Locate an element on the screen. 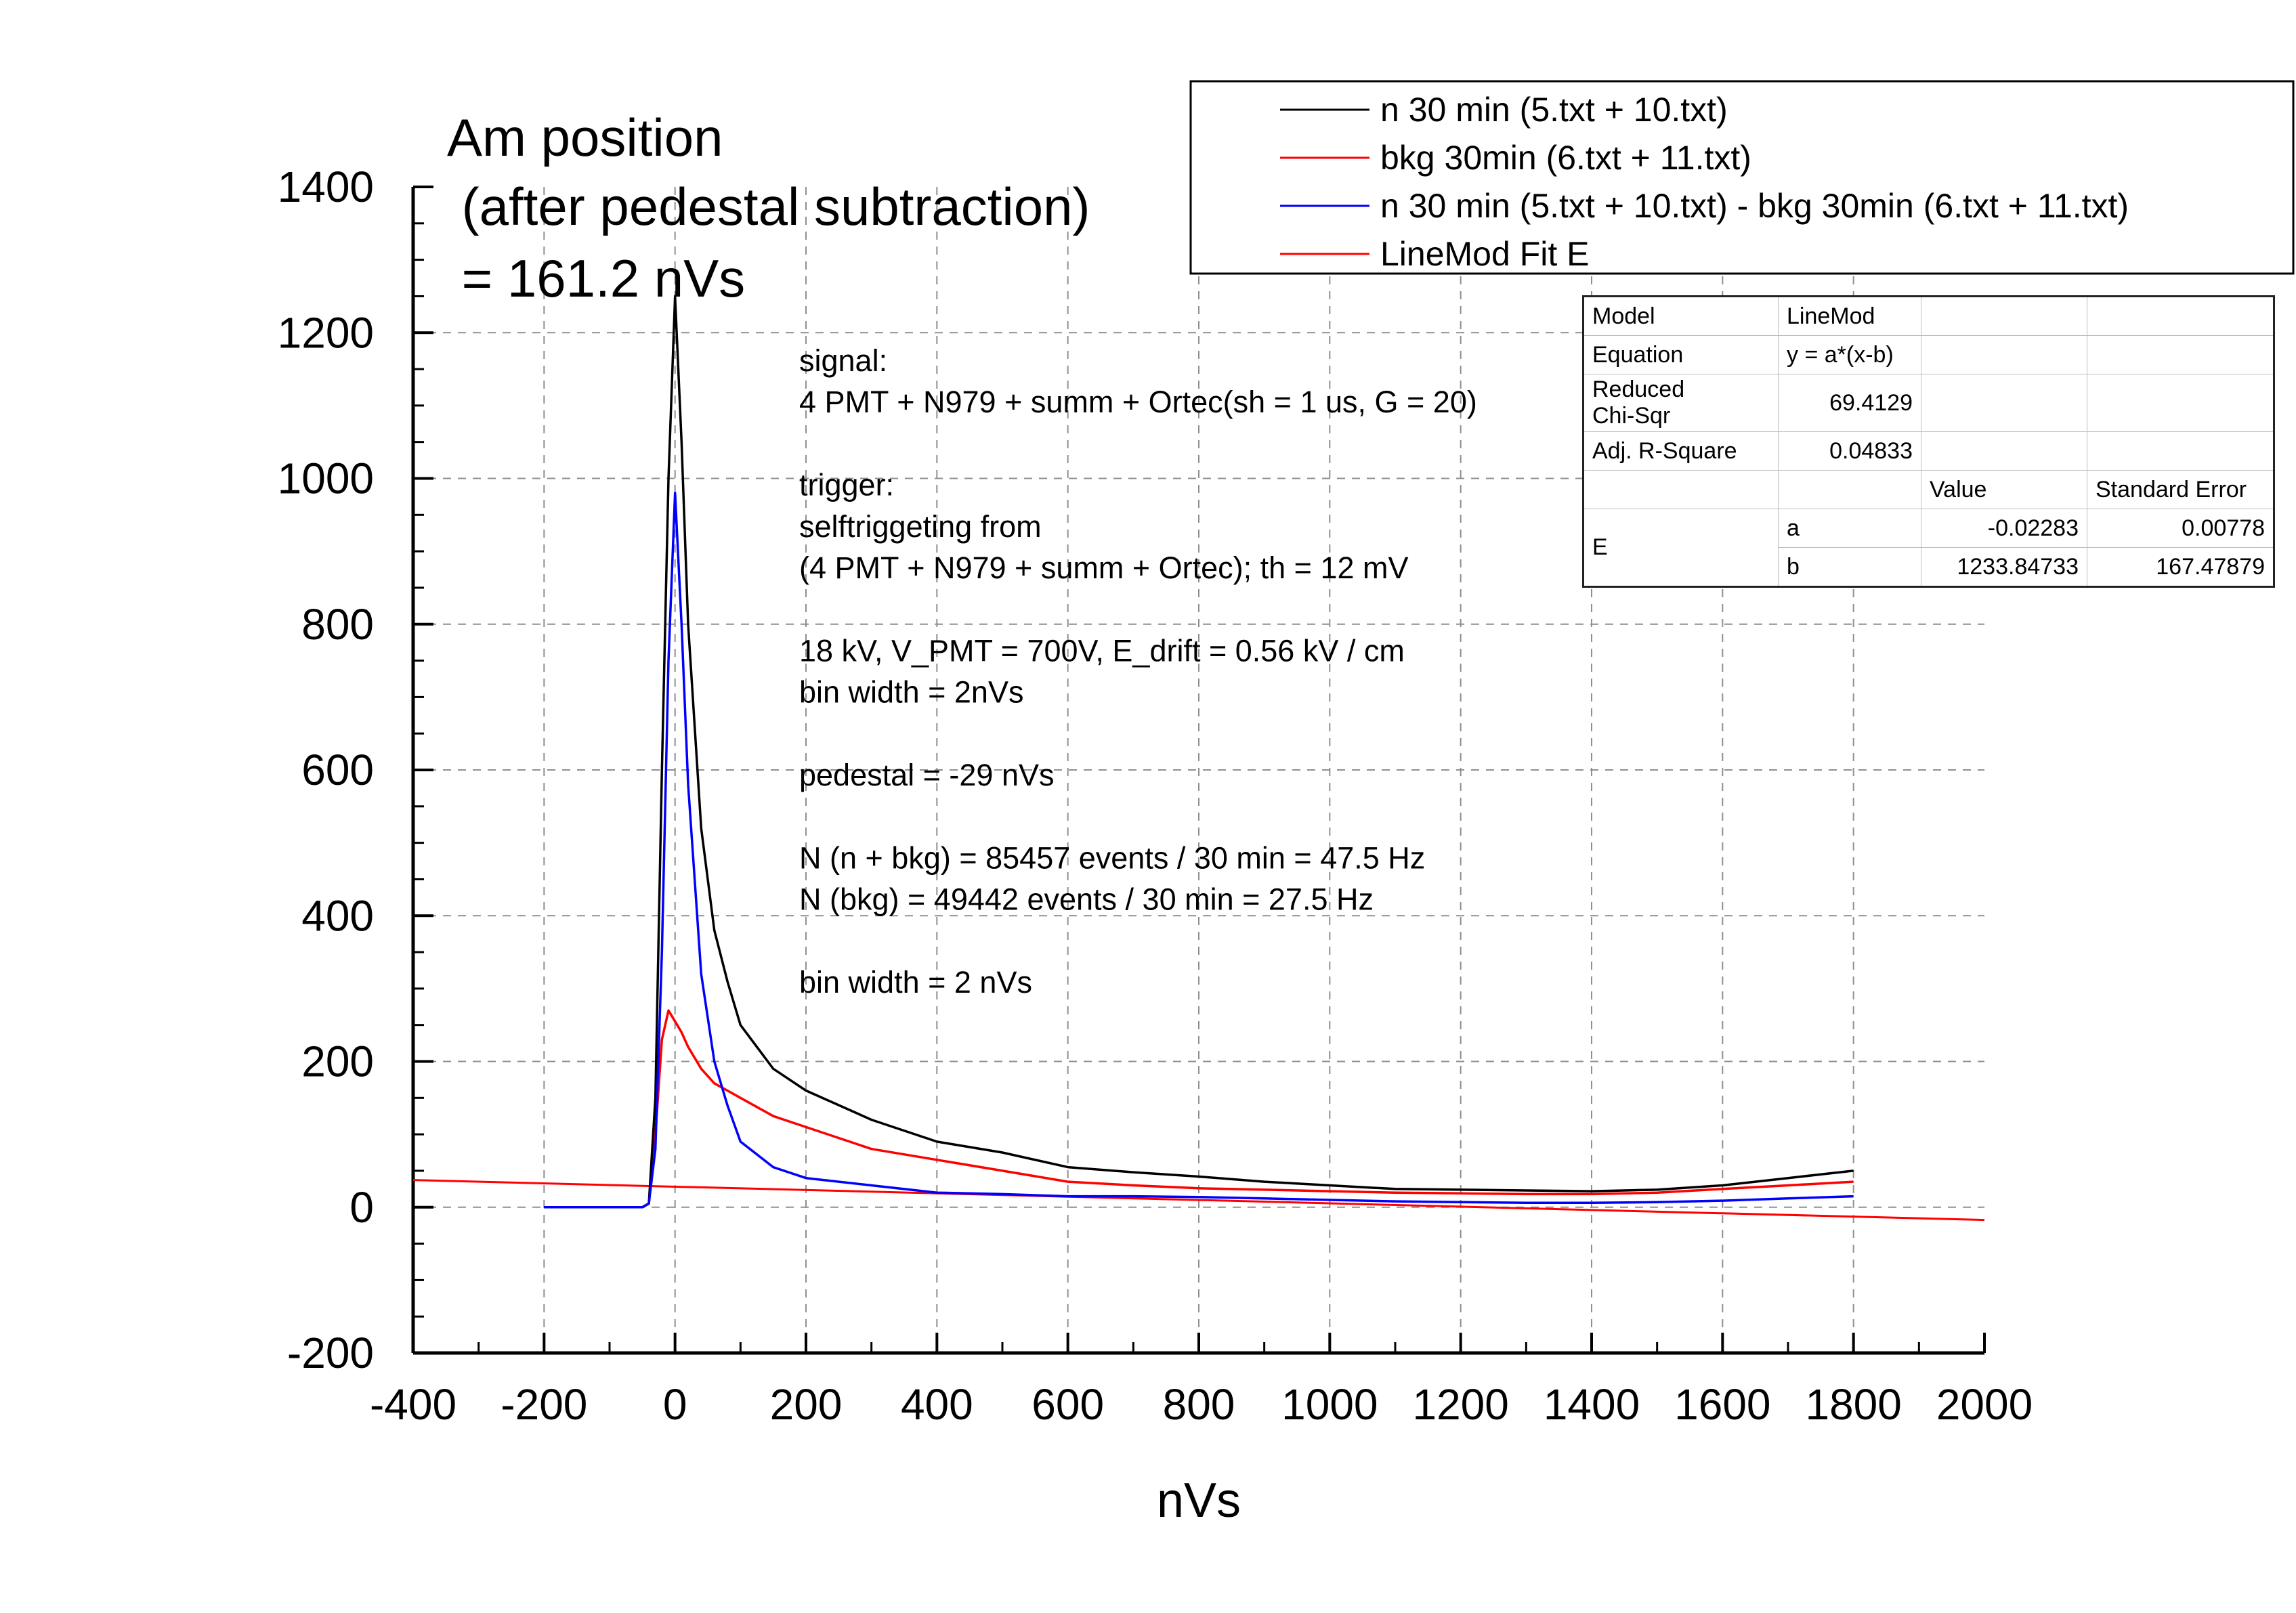 The height and width of the screenshot is (1613, 2296). x-axis-title: nVs is located at coordinates (1199, 1501).